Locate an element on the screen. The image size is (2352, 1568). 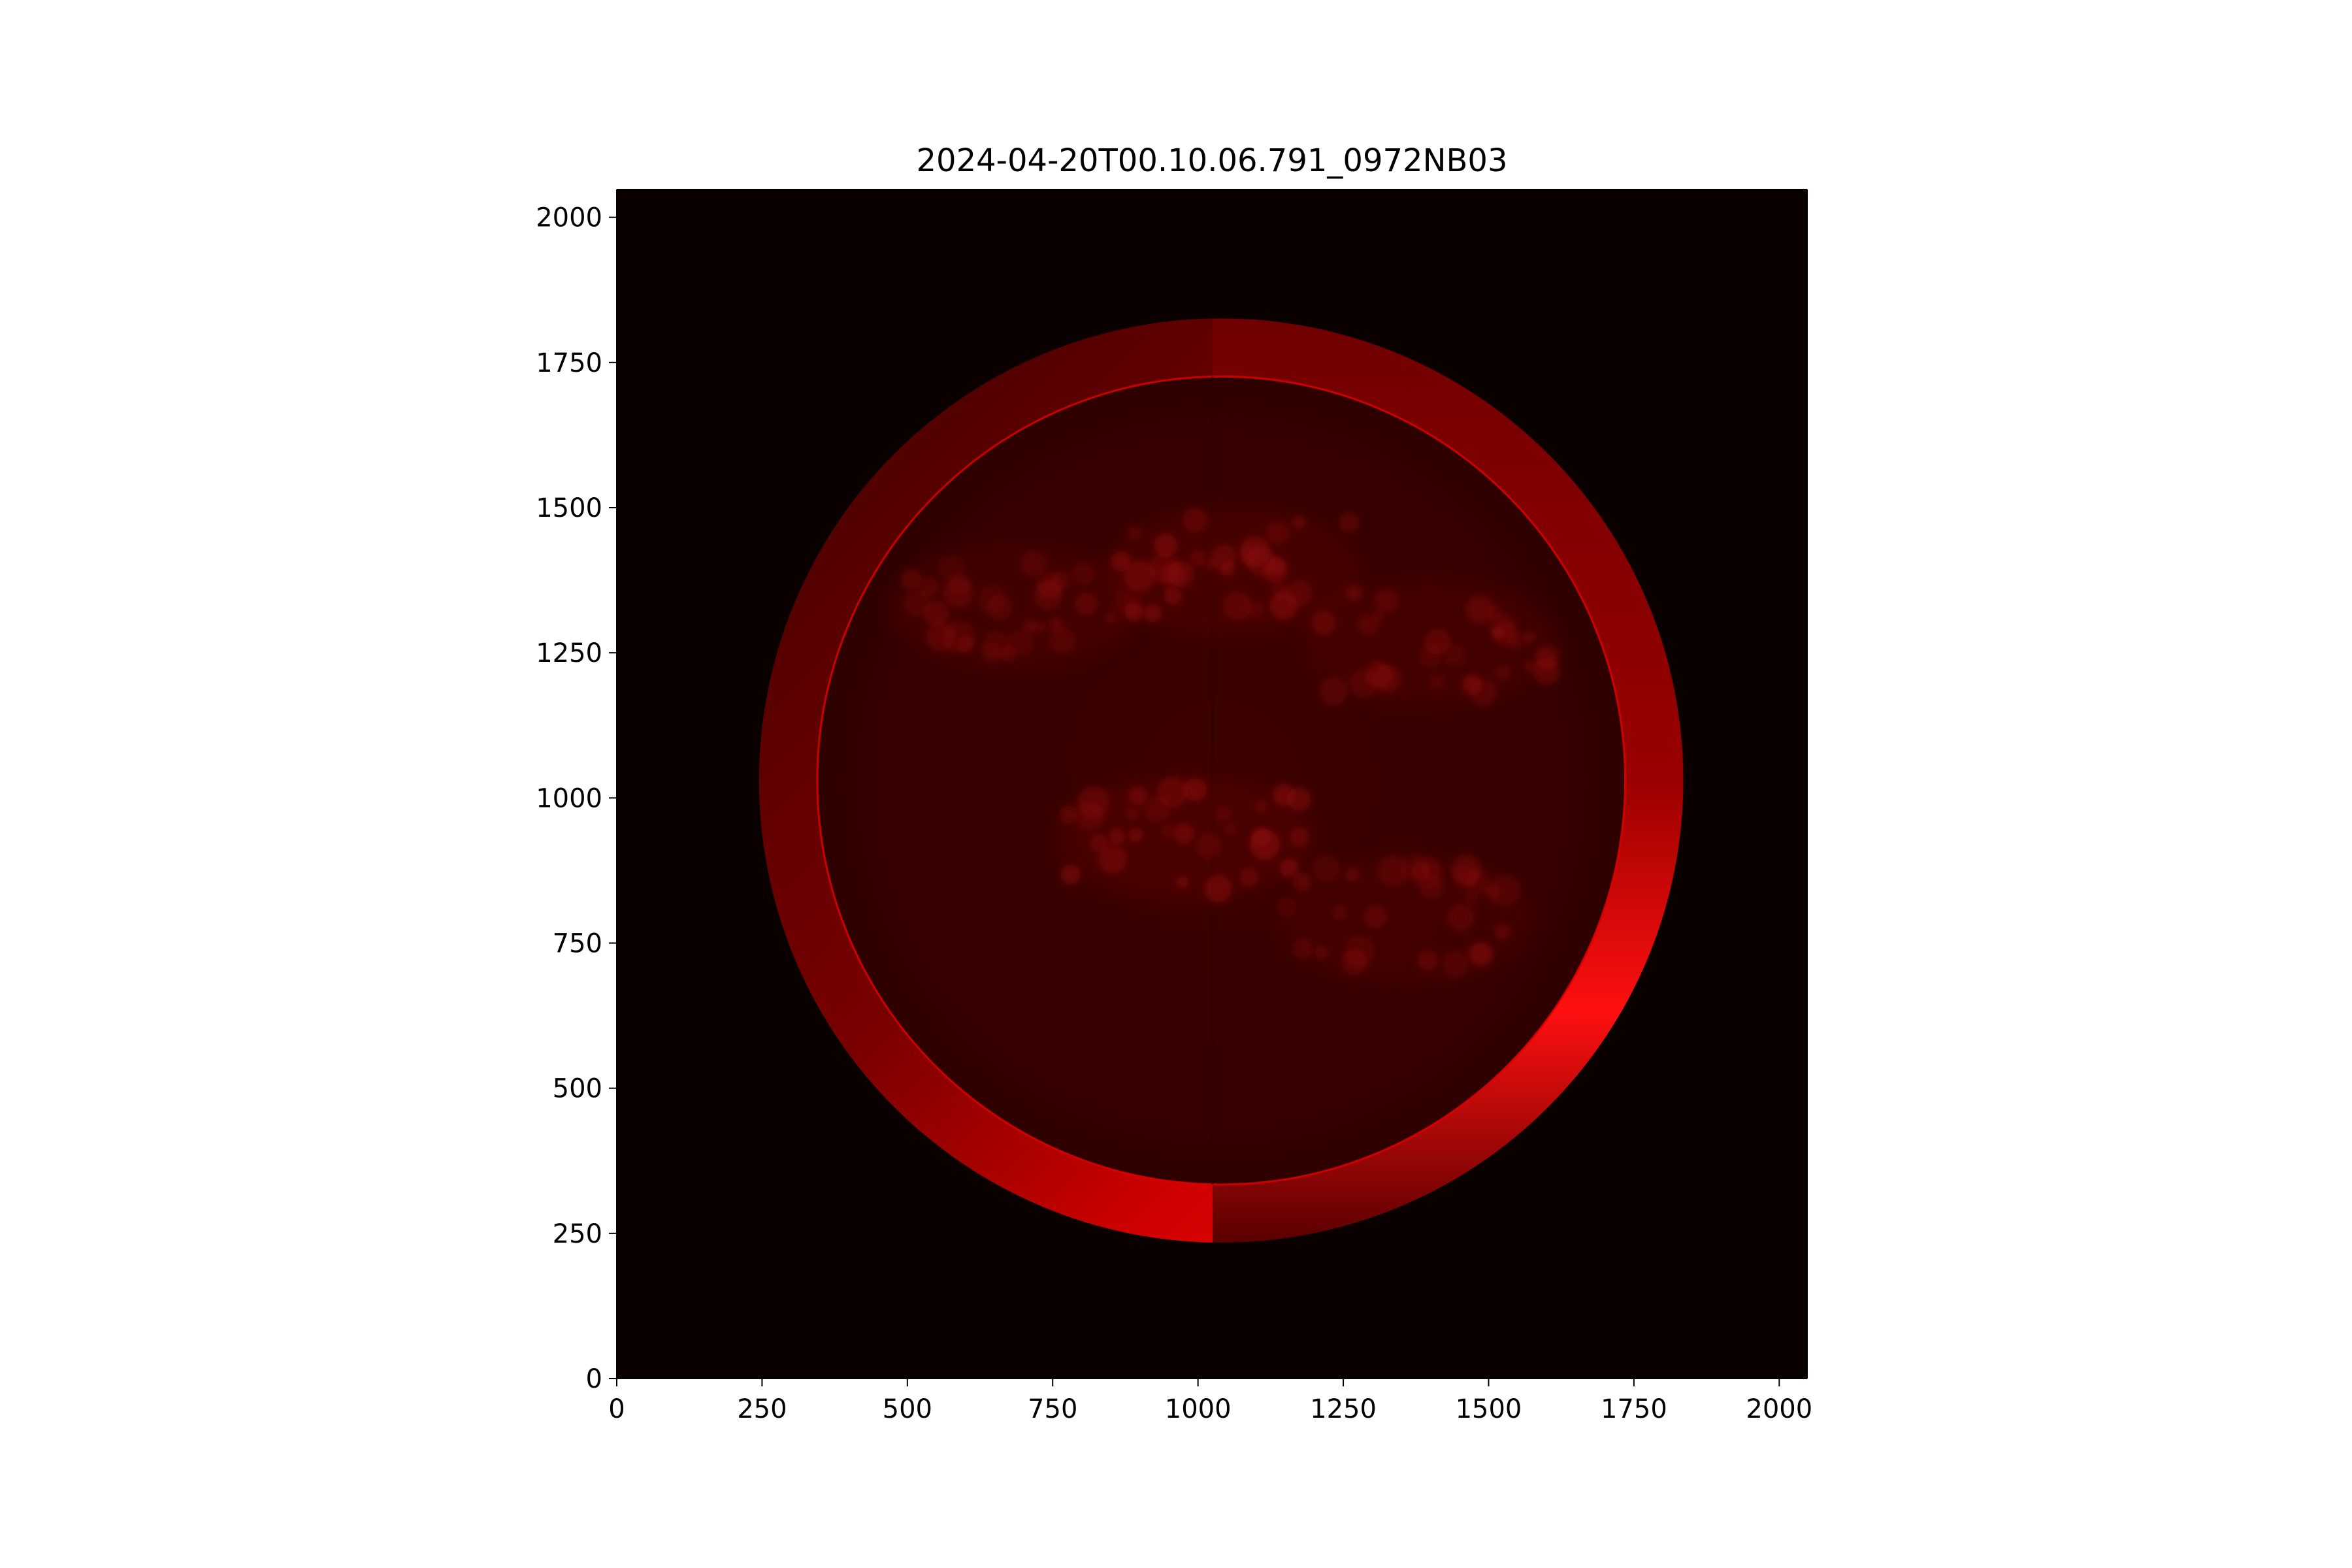
plage-regions is located at coordinates (1222, 745).